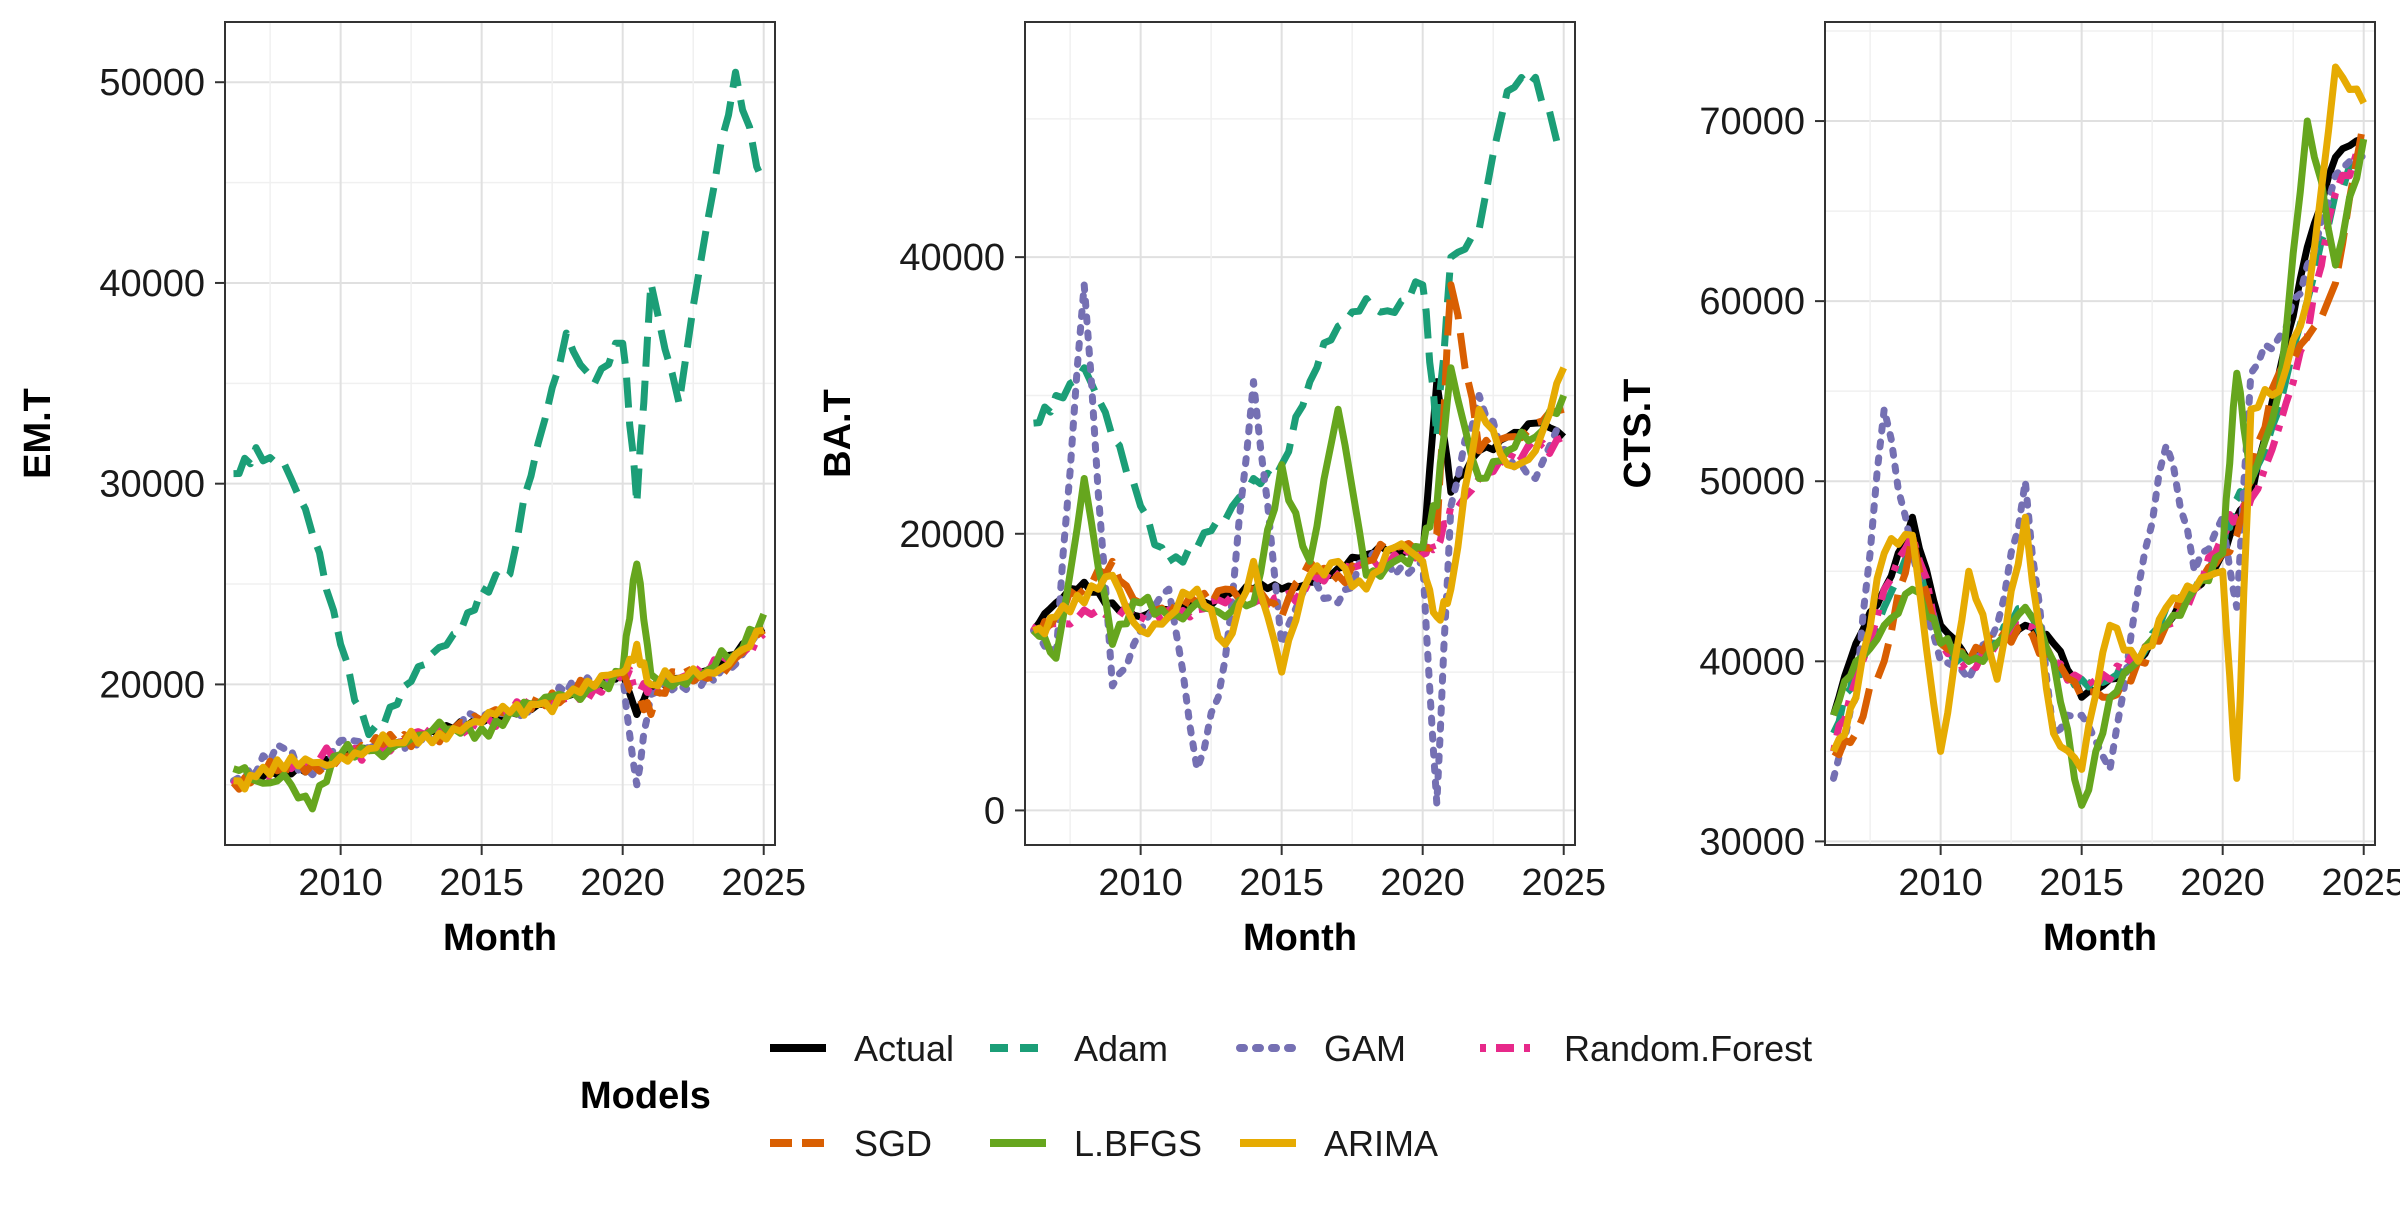  Describe the element at coordinates (1298, 534) in the screenshot. I see `ba-t-series-random-forest` at that location.